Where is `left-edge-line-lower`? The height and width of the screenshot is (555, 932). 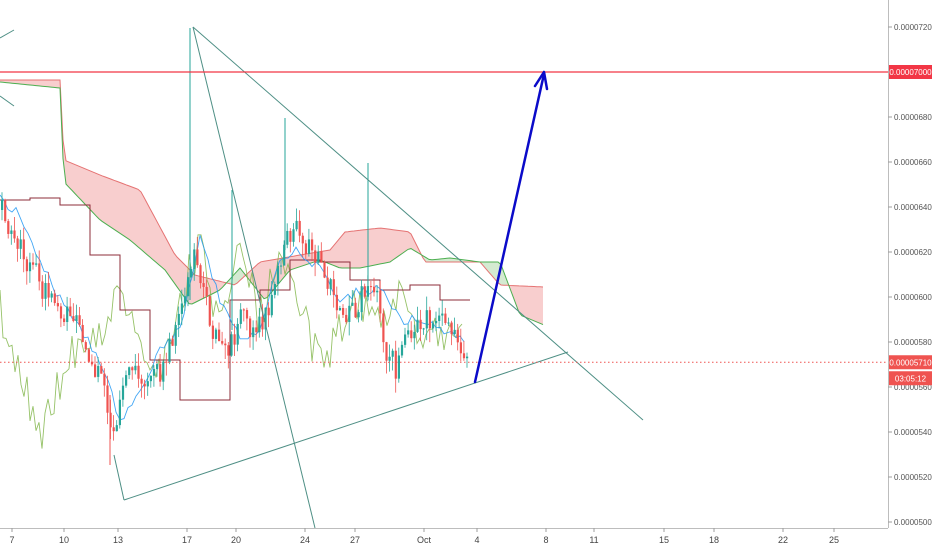 left-edge-line-lower is located at coordinates (7, 101).